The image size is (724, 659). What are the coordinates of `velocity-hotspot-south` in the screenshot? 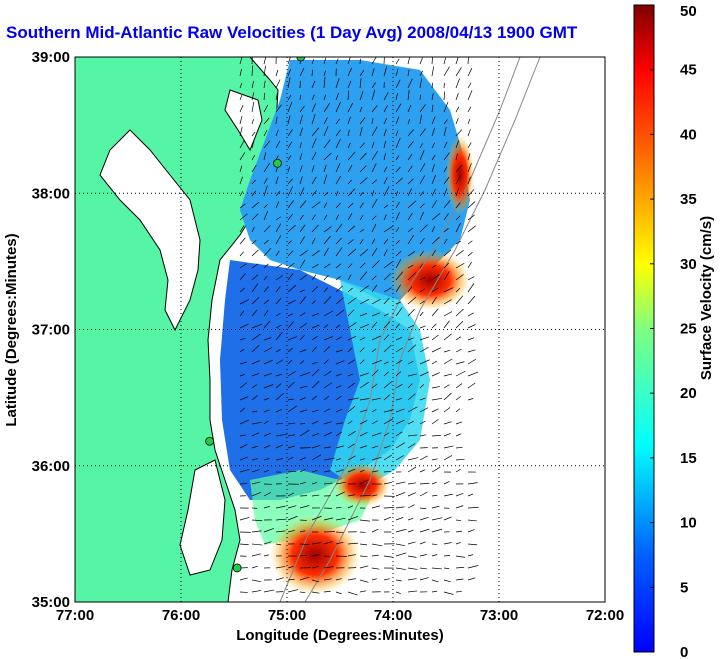 It's located at (315, 555).